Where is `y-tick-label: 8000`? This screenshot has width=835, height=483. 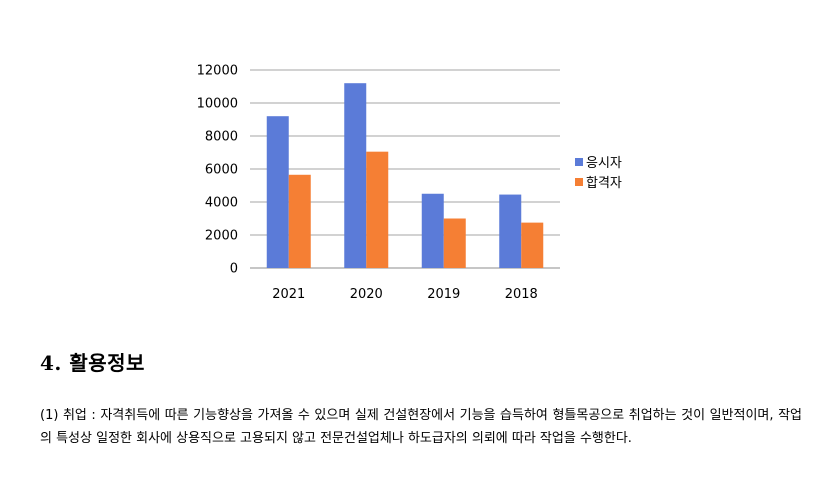 y-tick-label: 8000 is located at coordinates (221, 137).